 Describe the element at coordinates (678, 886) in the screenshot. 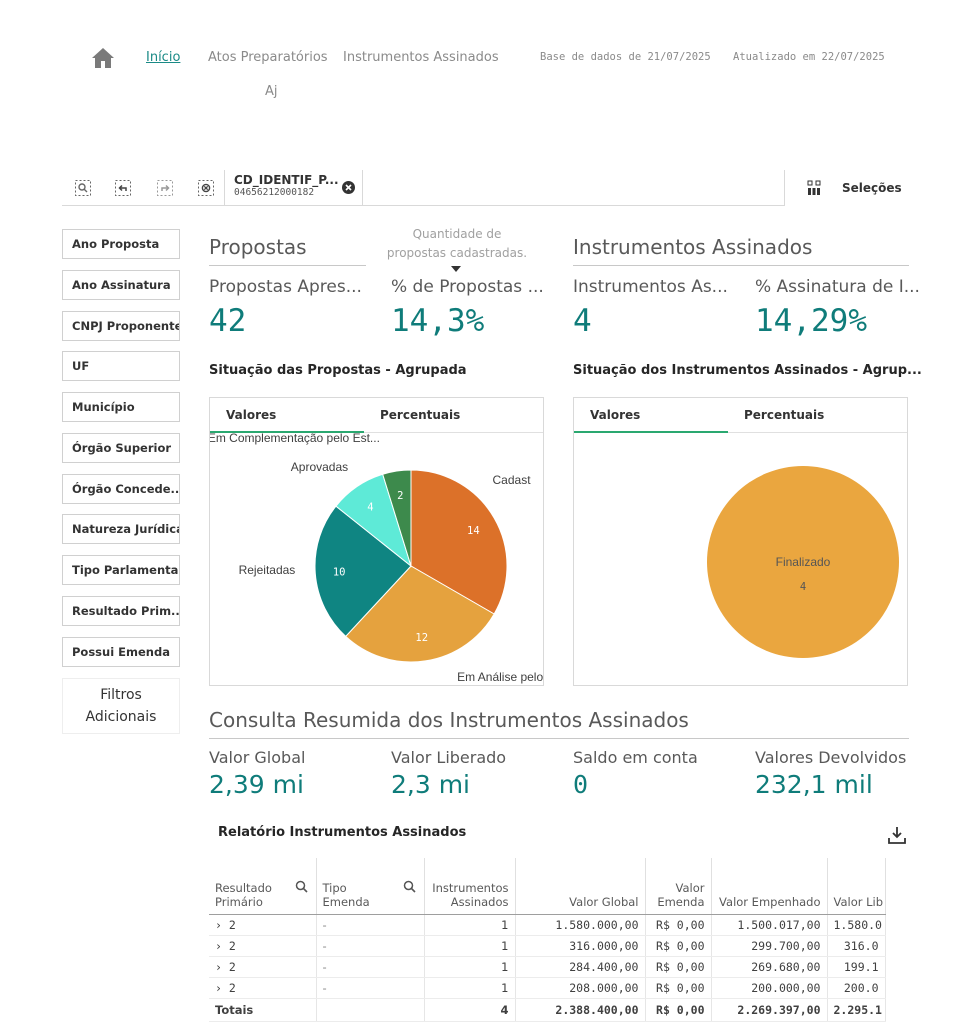

I see `col-valor-emenda: Valor Emenda` at that location.